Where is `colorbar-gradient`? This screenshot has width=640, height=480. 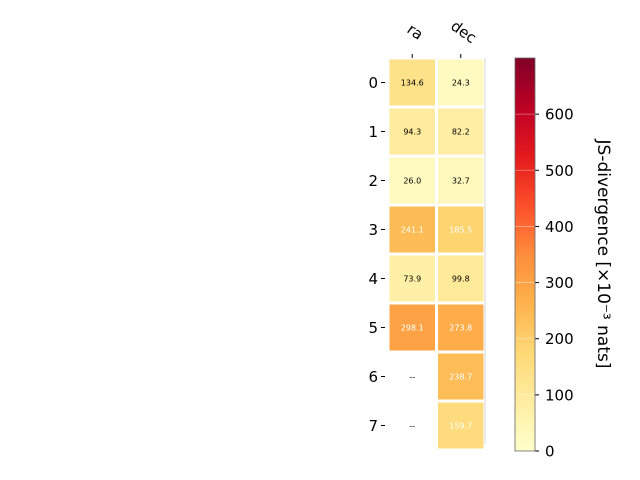 colorbar-gradient is located at coordinates (525, 254).